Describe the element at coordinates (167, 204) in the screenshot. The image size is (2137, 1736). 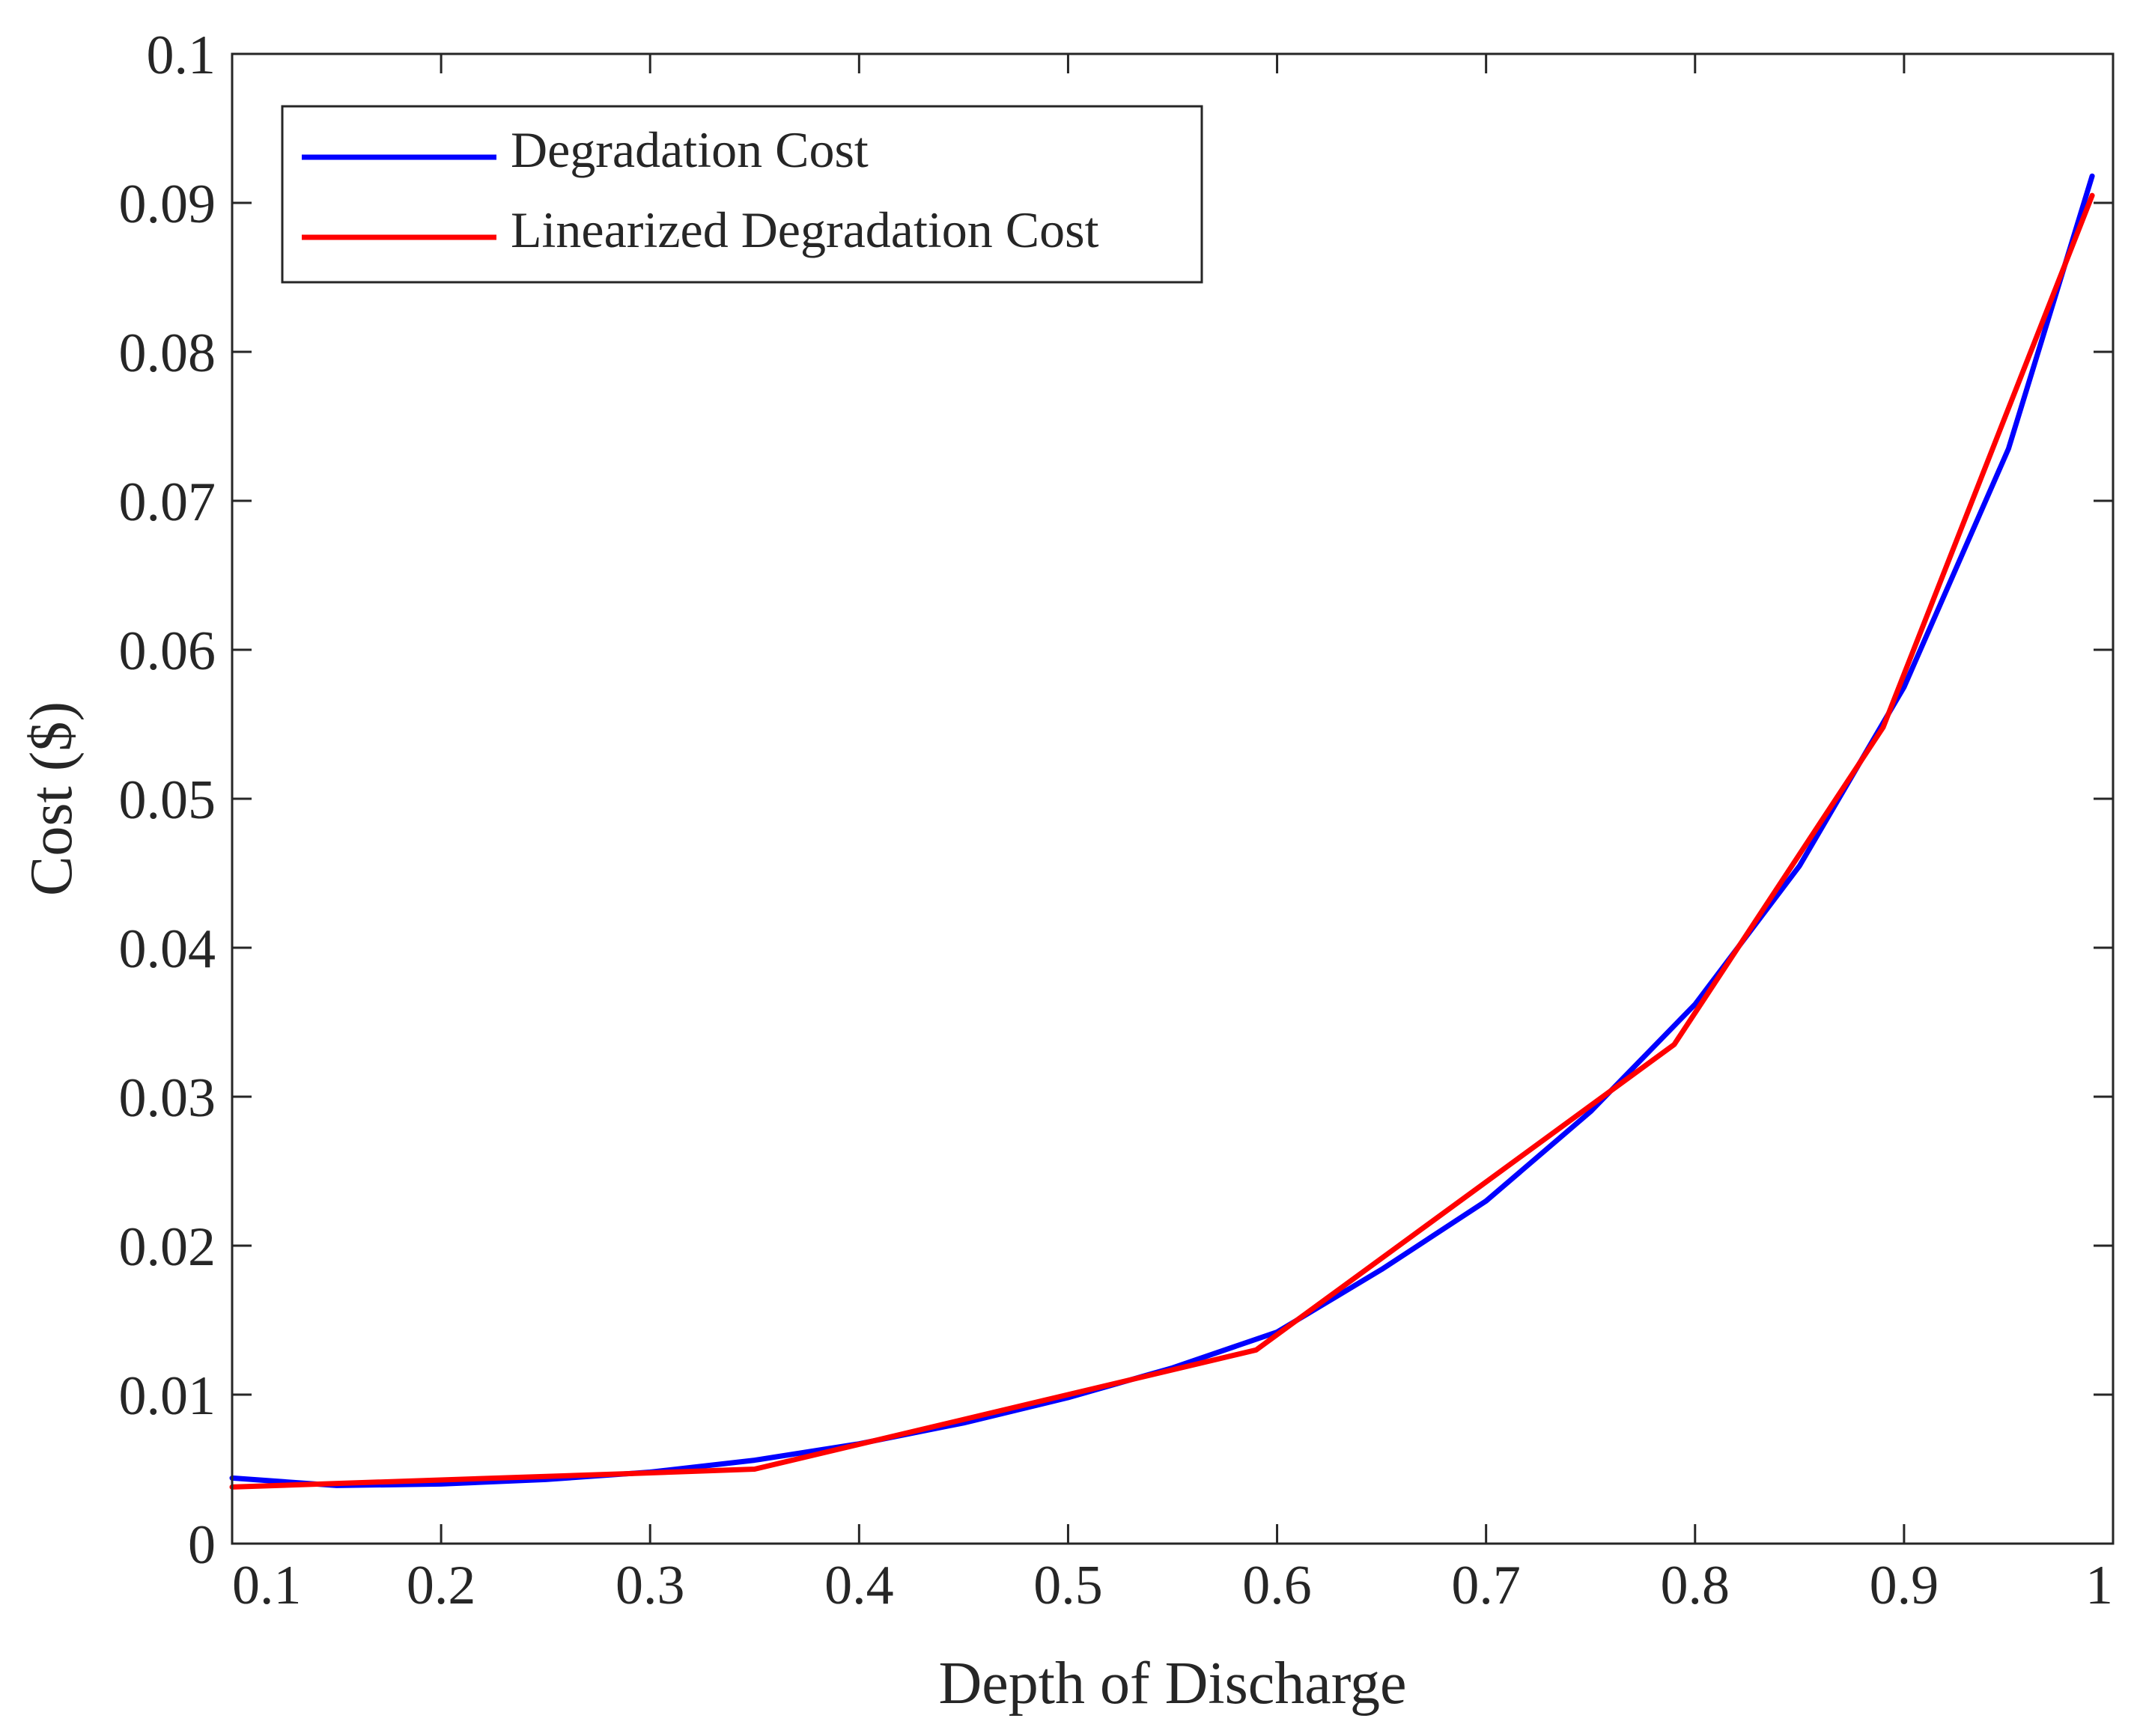
I see `y-tick-label: 0.09` at that location.